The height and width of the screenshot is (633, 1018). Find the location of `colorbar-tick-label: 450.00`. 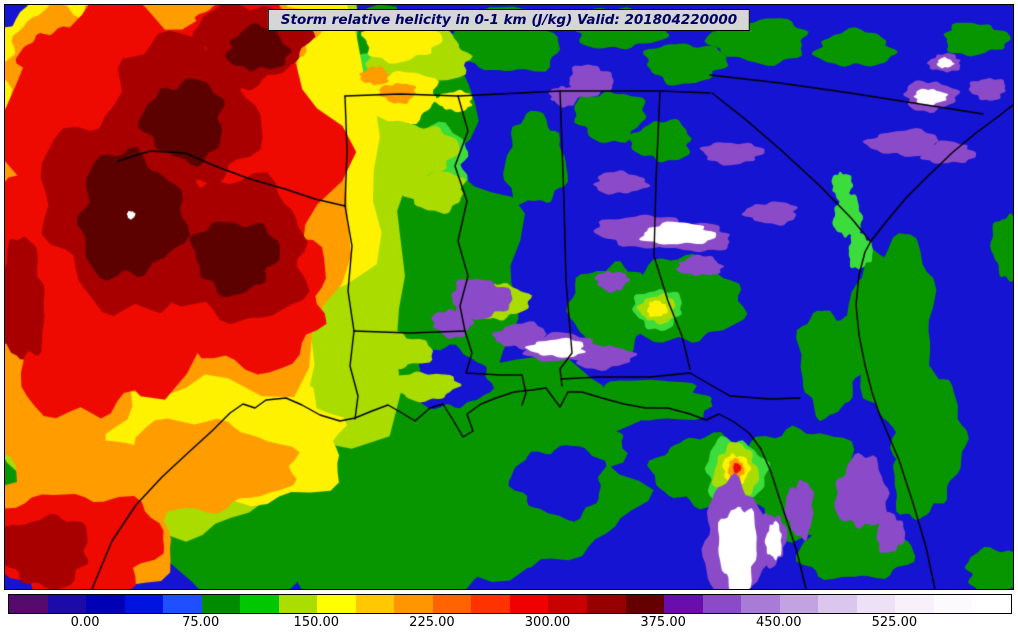

colorbar-tick-label: 450.00 is located at coordinates (779, 622).